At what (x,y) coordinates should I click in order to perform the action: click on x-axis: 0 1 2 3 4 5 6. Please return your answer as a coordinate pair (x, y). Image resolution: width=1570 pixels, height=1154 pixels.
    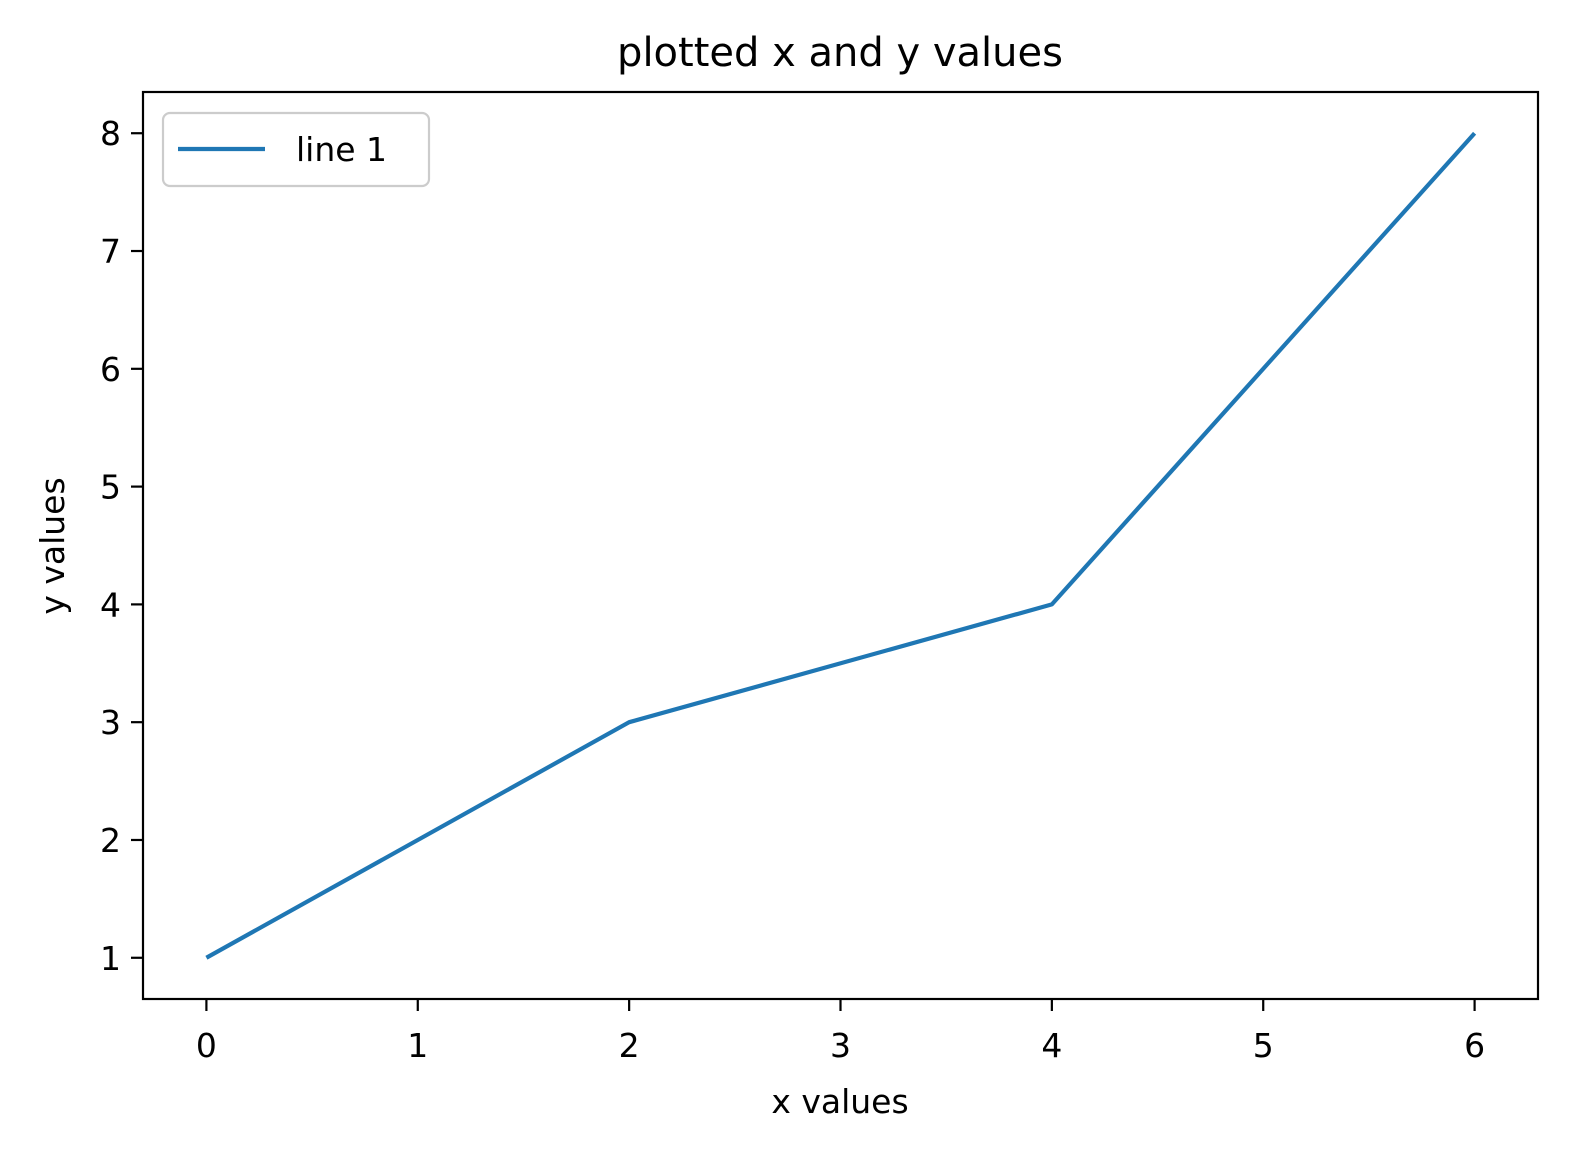
    Looking at the image, I should click on (840, 1032).